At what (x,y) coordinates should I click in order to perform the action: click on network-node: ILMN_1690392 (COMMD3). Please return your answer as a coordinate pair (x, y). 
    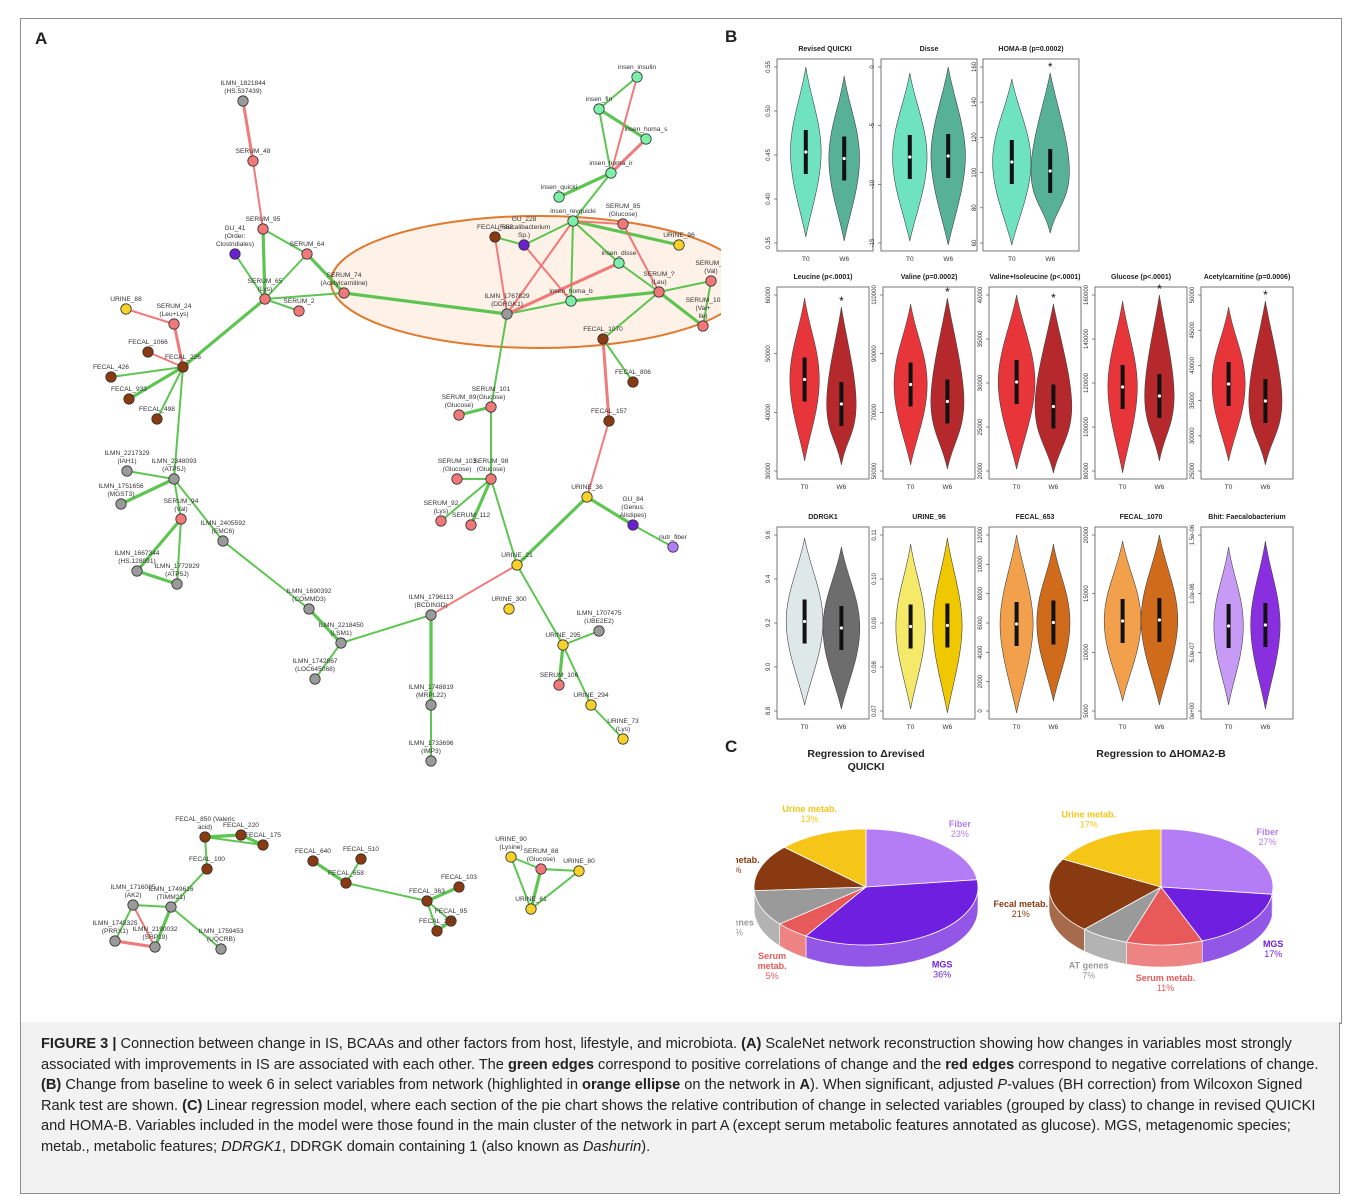
    Looking at the image, I should click on (309, 601).